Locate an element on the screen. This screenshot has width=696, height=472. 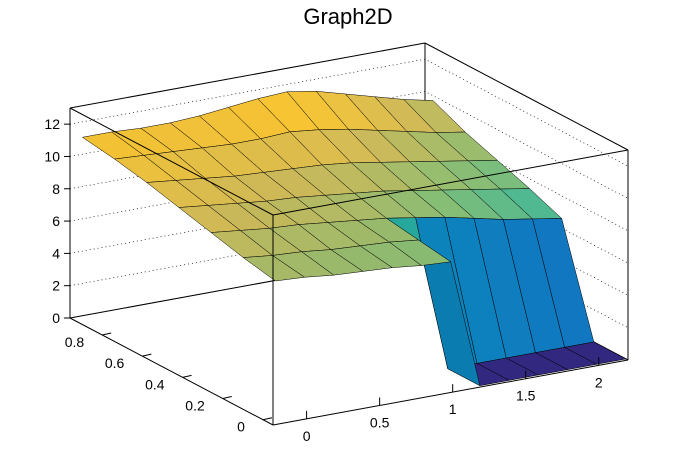
x-tick-label: 1.5 is located at coordinates (526, 396).